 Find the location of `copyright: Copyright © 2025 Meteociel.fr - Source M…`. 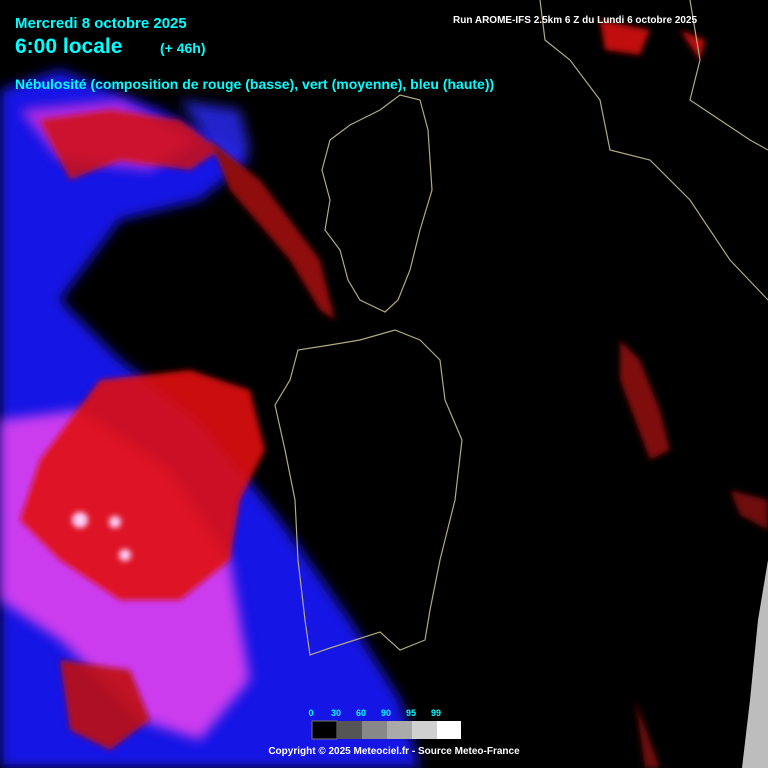

copyright: Copyright © 2025 Meteociel.fr - Source M… is located at coordinates (394, 751).